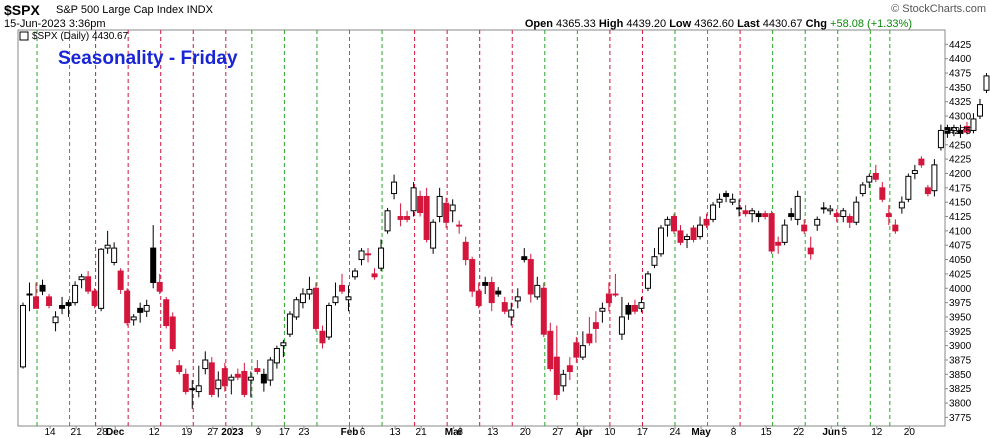 The width and height of the screenshot is (990, 438). I want to click on x-tick-label: 13, so click(396, 432).